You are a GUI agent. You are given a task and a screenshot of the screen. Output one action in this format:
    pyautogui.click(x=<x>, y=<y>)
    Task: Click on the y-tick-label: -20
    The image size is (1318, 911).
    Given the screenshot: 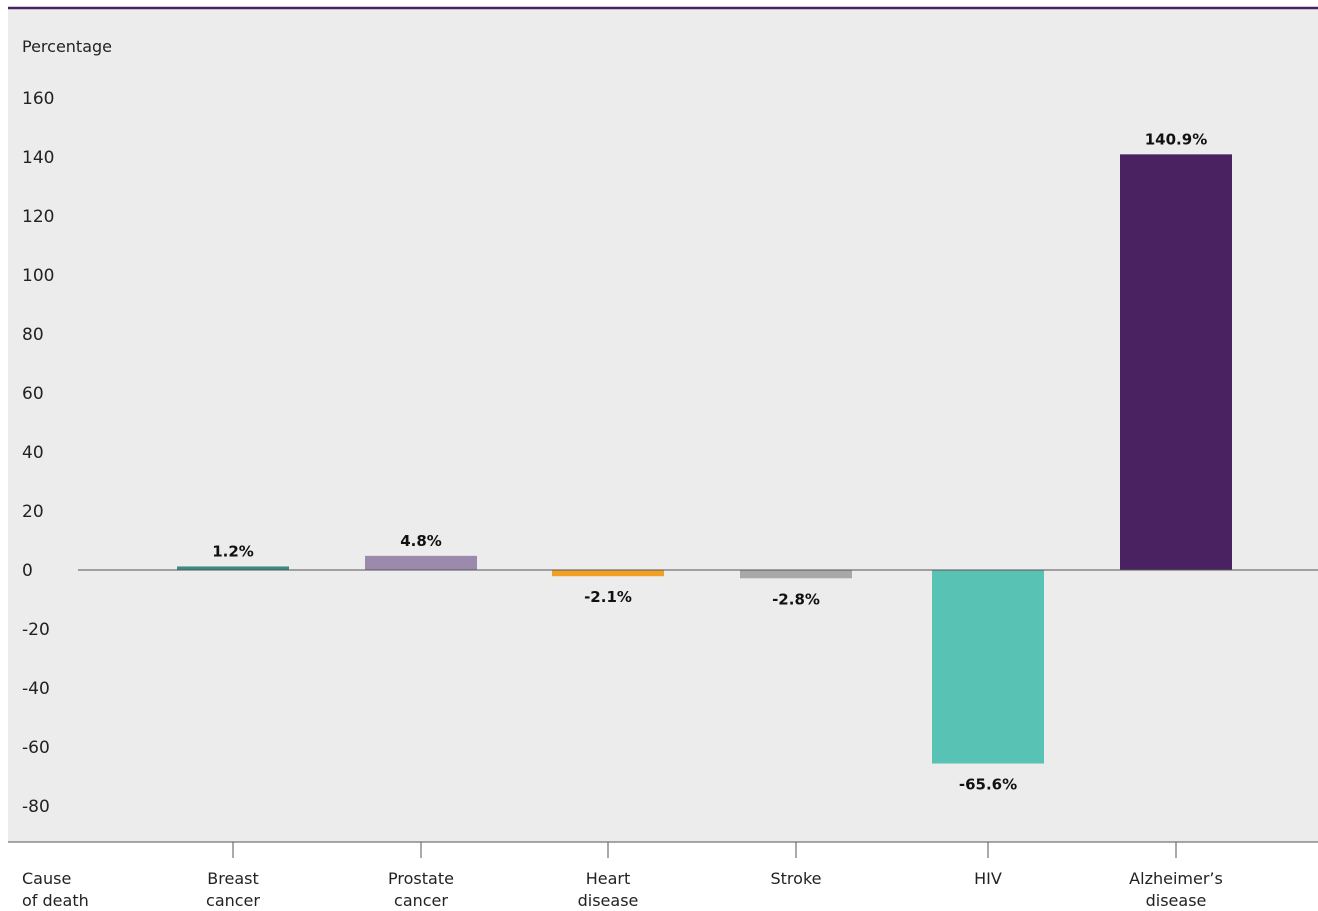 What is the action you would take?
    pyautogui.click(x=36, y=630)
    